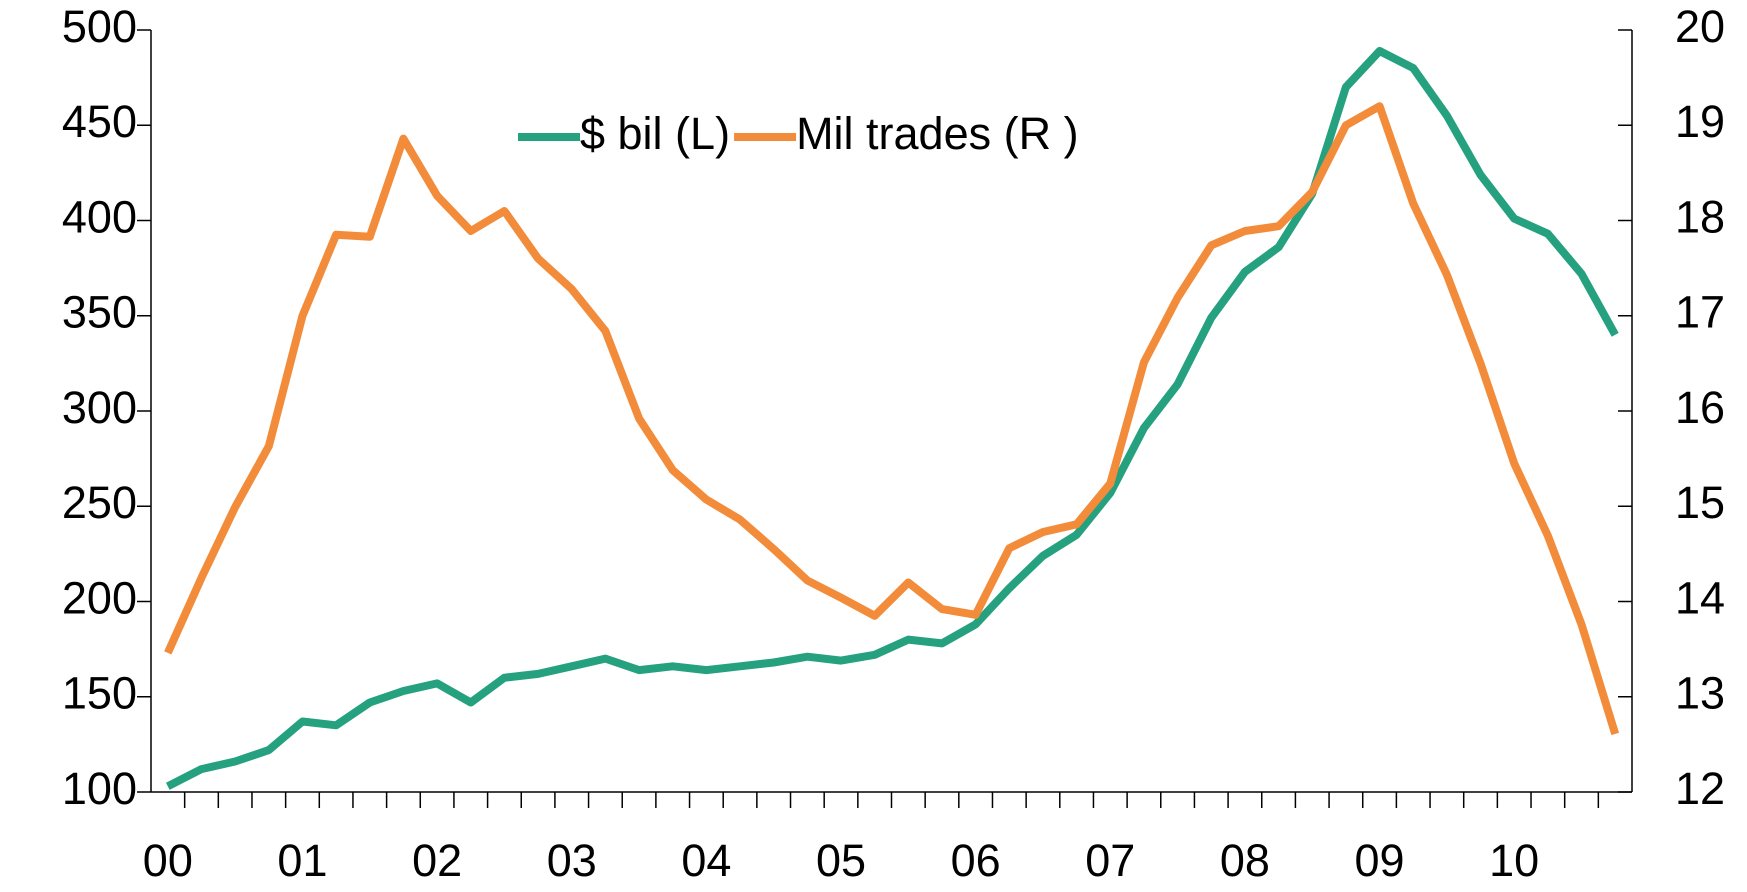 The image size is (1747, 892). Describe the element at coordinates (706, 860) in the screenshot. I see `x-tick-label: 04` at that location.